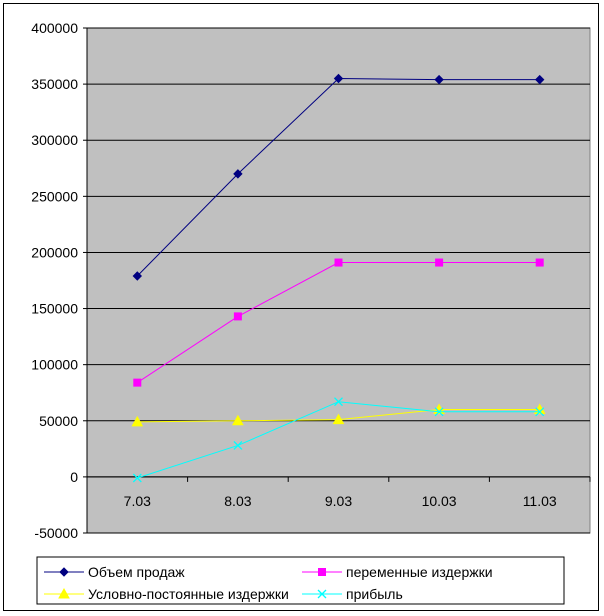 The image size is (604, 616). I want to click on y-tick-label: 250000, so click(54, 196).